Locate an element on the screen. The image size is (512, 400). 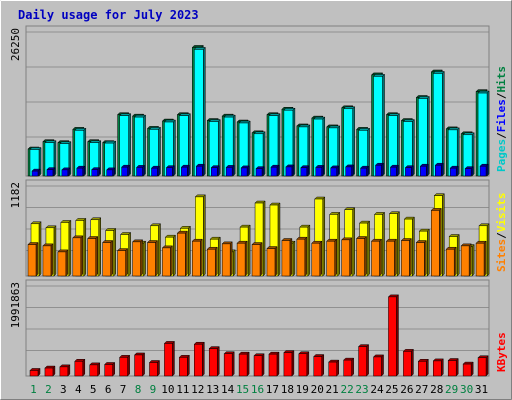
x-tick-label: 12 is located at coordinates (197, 389).